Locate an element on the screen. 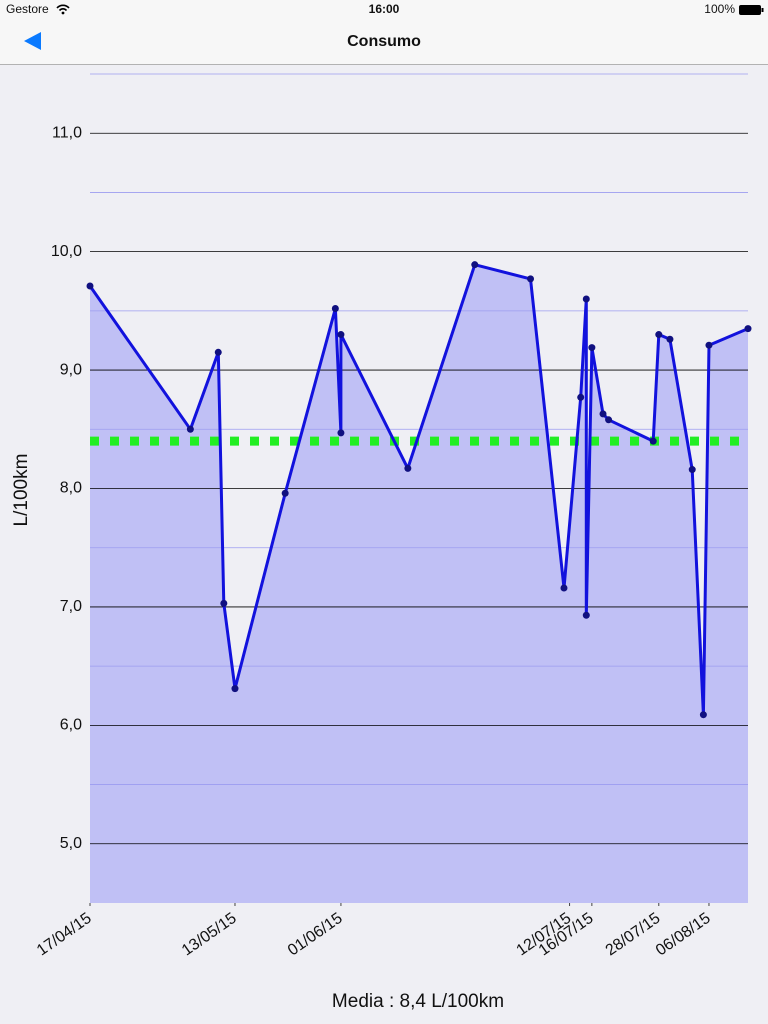  carrier: Gestore is located at coordinates (27, 9).